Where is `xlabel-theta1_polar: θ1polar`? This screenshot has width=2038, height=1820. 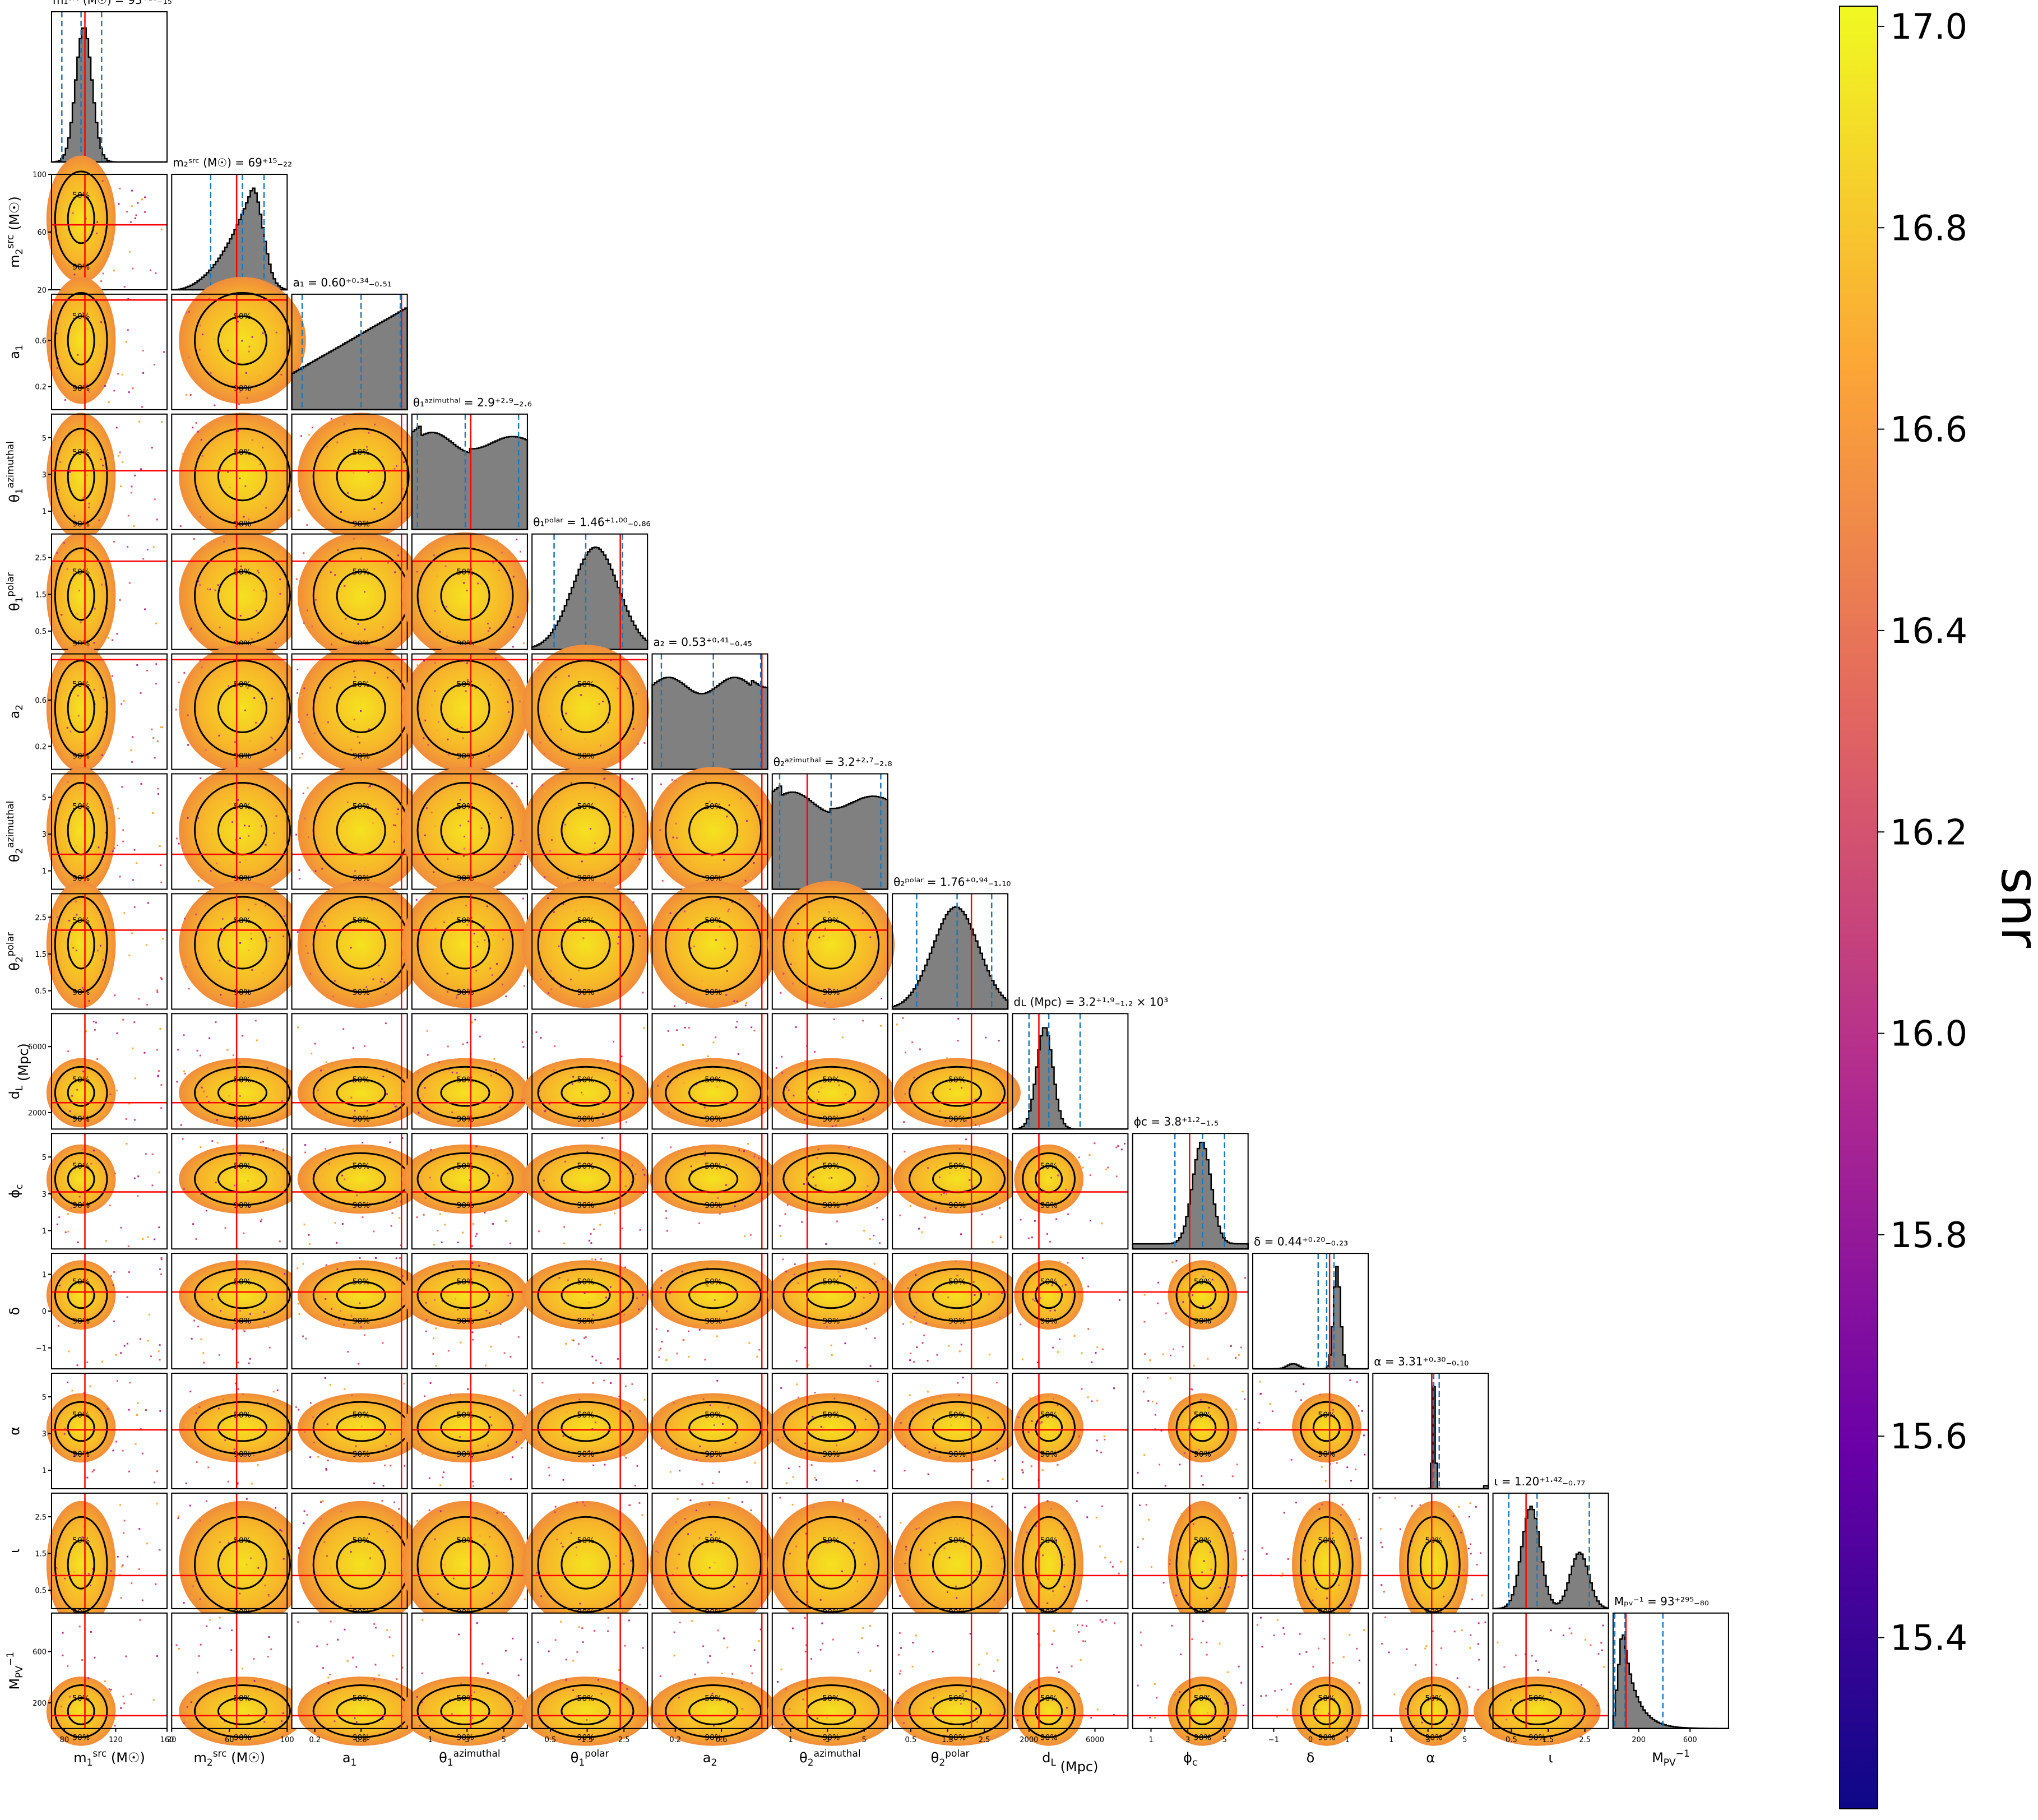 xlabel-theta1_polar: θ1polar is located at coordinates (590, 1758).